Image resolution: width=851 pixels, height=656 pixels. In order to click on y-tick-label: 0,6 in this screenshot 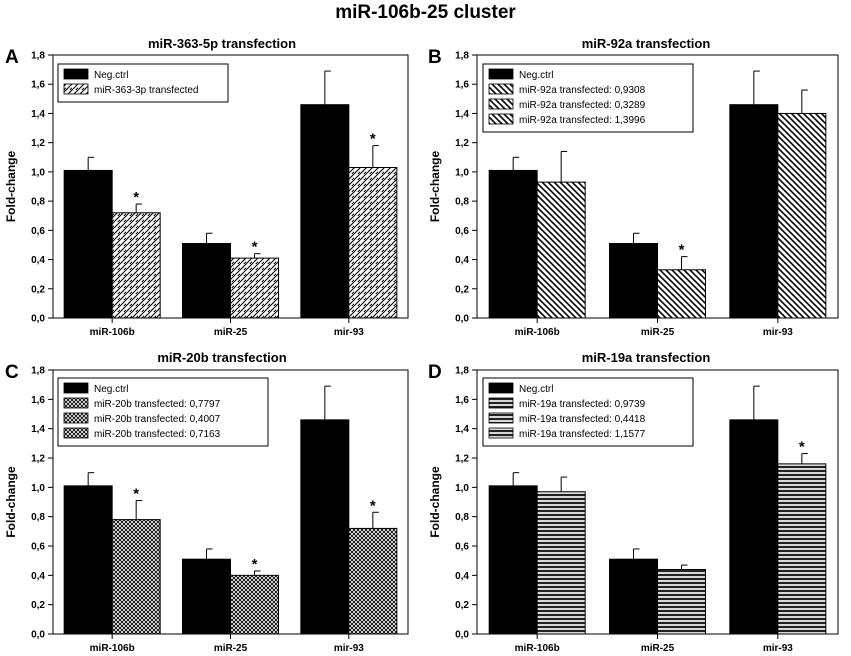, I will do `click(38, 231)`.